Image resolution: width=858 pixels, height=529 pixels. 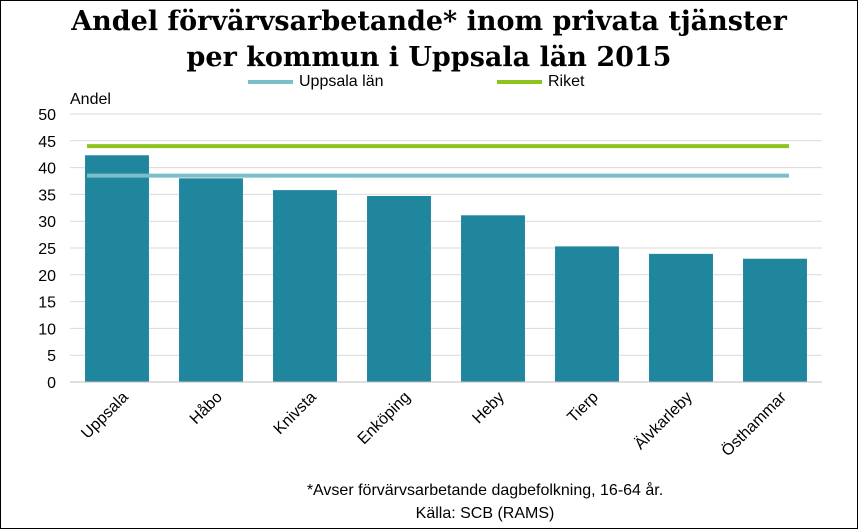 What do you see at coordinates (90, 99) in the screenshot?
I see `y-axis-label: Andel` at bounding box center [90, 99].